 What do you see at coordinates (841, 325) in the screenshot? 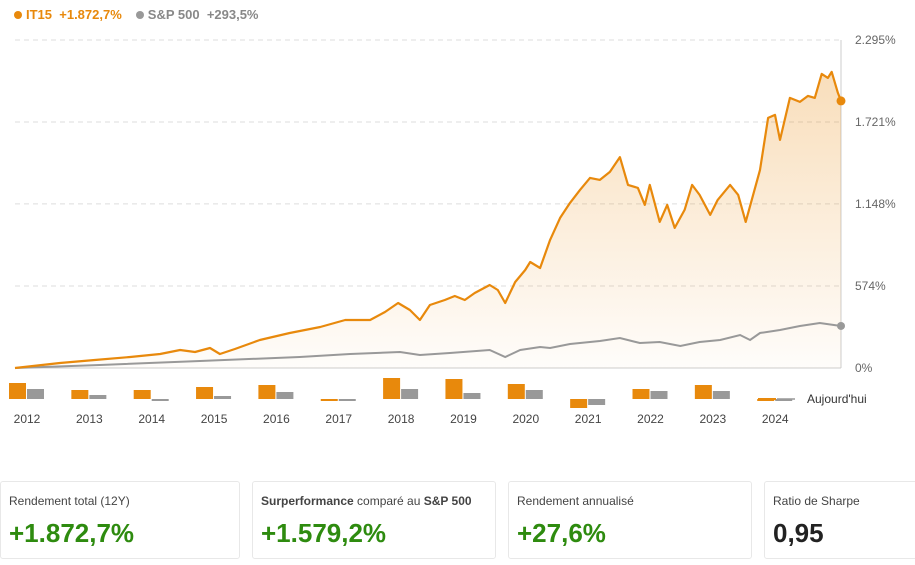
I see `sp500-end-marker` at bounding box center [841, 325].